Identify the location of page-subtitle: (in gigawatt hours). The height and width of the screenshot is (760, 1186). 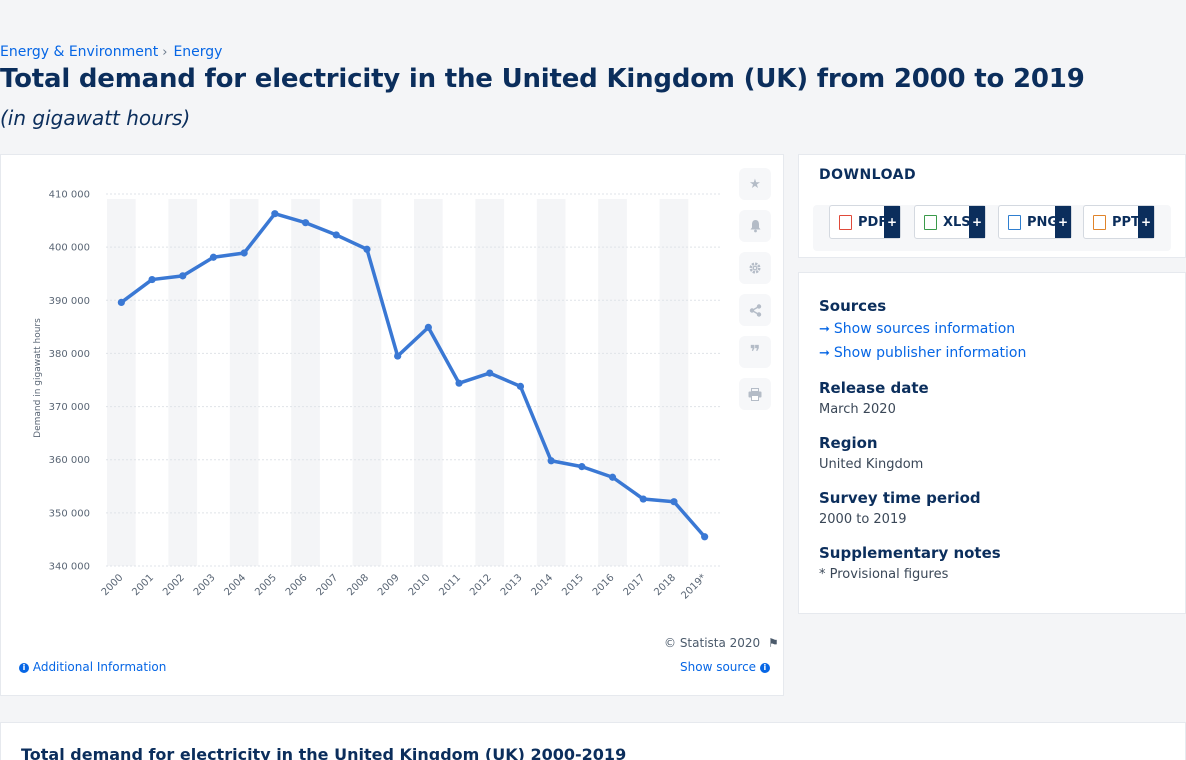
(95, 118).